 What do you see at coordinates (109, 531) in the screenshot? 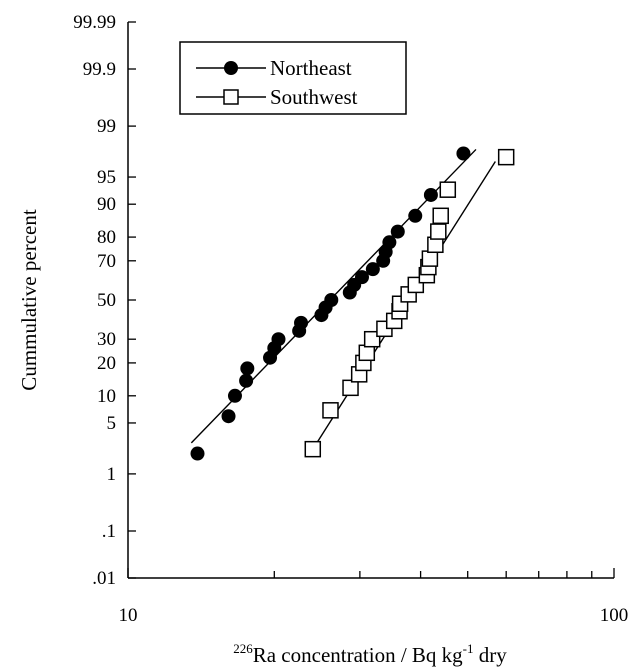
I see `y-tick-label: .1` at bounding box center [109, 531].